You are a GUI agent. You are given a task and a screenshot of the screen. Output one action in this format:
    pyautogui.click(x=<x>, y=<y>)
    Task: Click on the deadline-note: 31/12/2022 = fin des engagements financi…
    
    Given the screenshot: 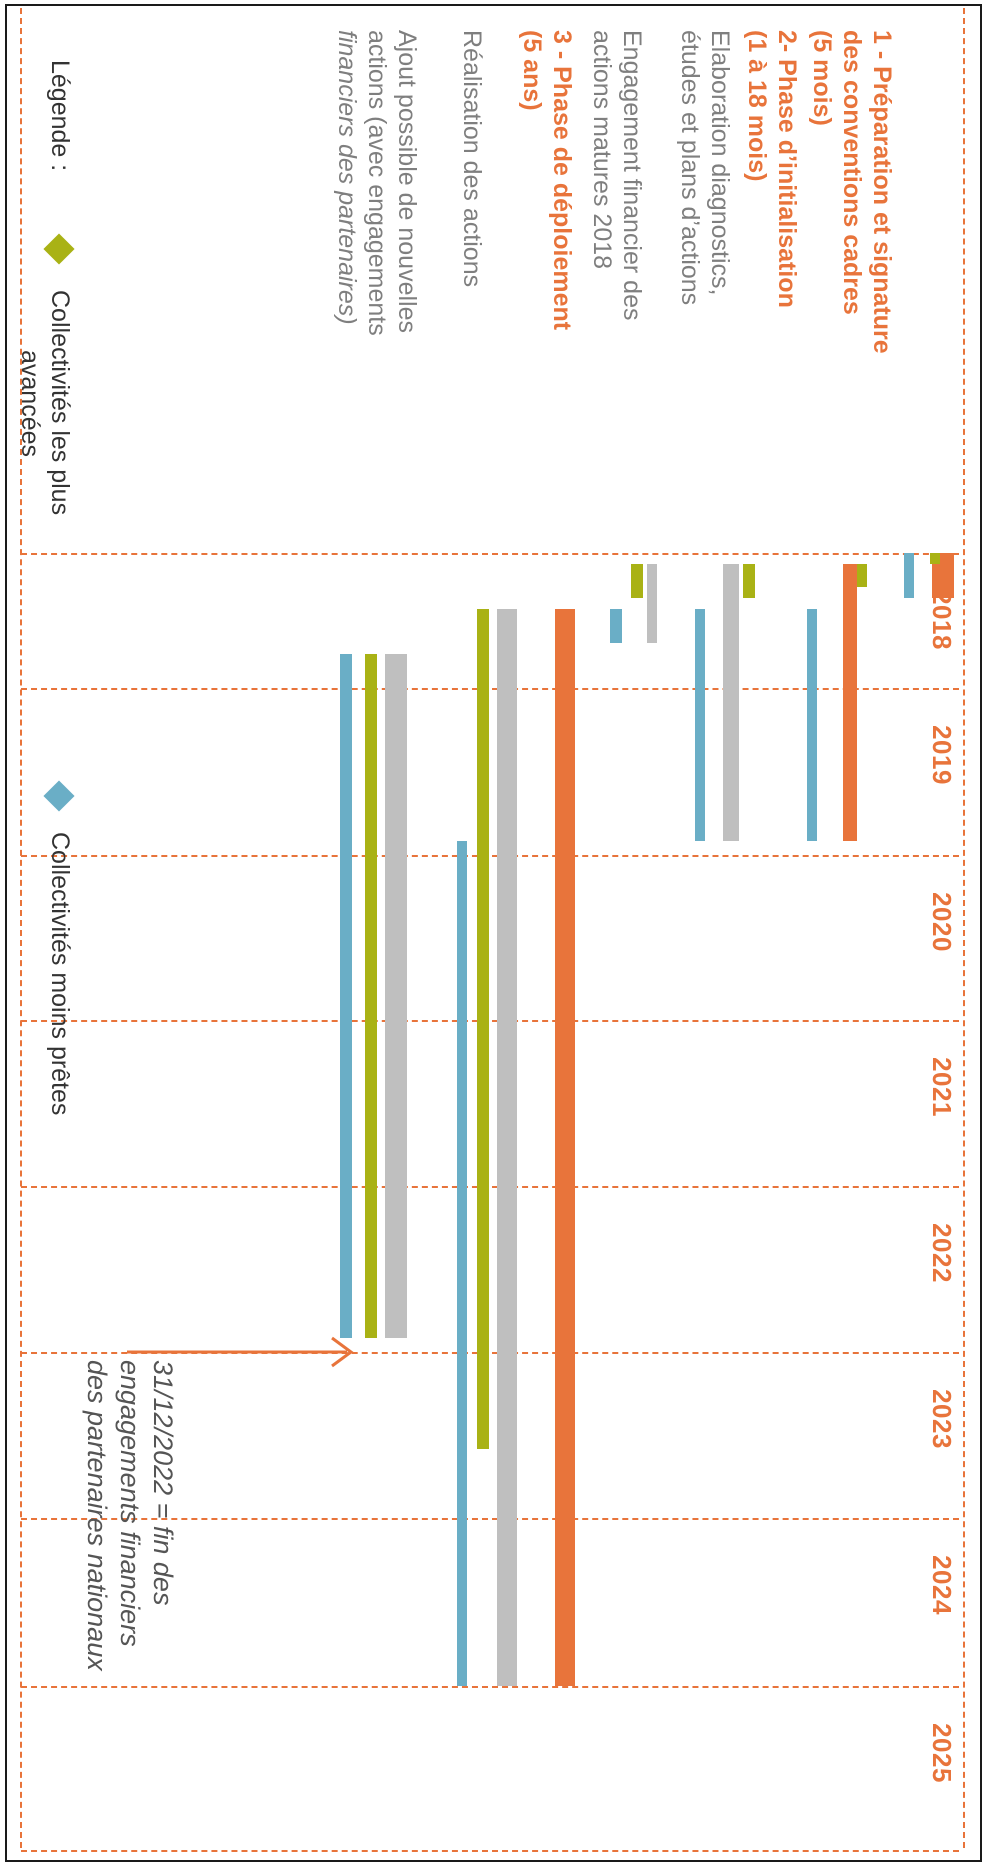 What is the action you would take?
    pyautogui.click(x=129, y=1585)
    